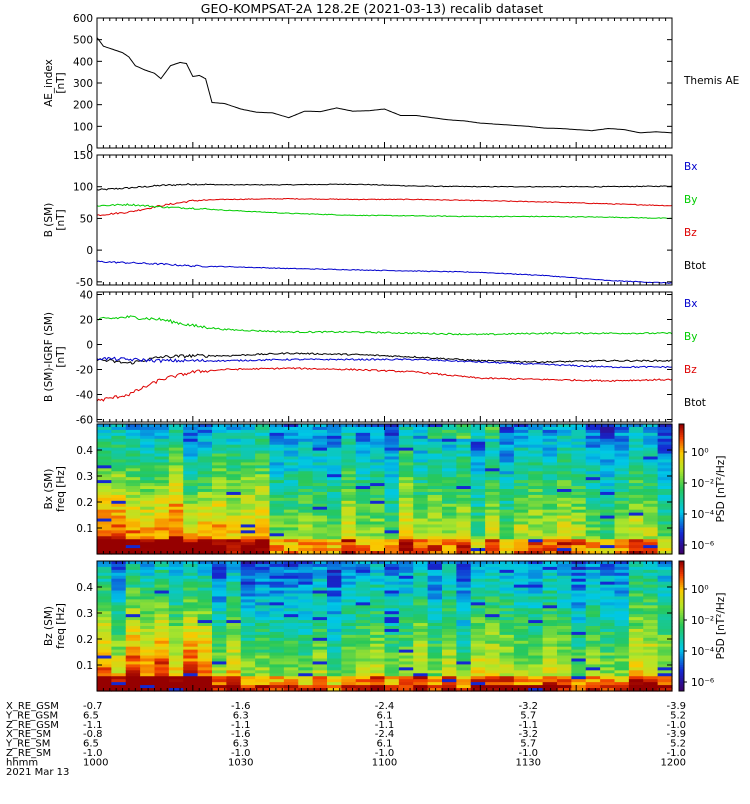 The width and height of the screenshot is (750, 804). I want to click on orbit-value: -1.0, so click(241, 753).